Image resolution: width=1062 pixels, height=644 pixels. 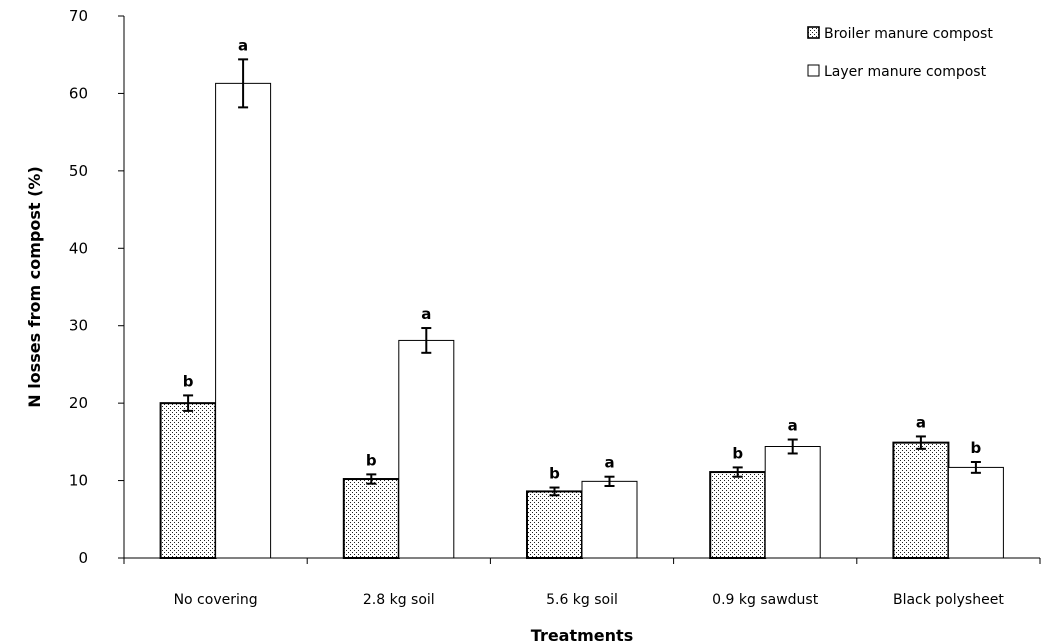 What do you see at coordinates (582, 635) in the screenshot?
I see `x-axis-title: Treatments` at bounding box center [582, 635].